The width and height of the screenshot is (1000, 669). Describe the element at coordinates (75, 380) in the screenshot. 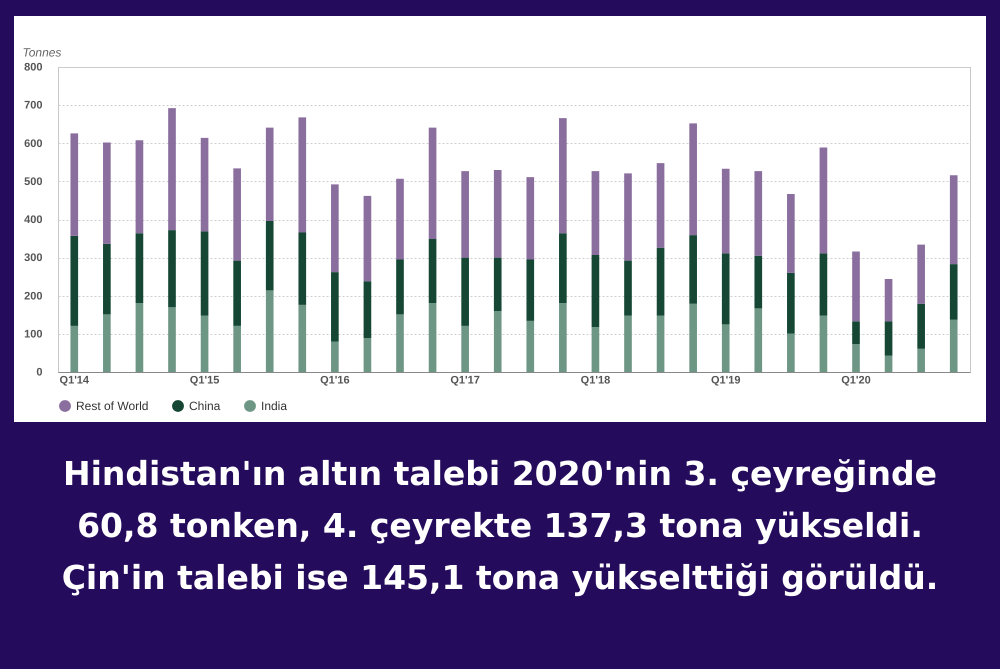

I see `x-tick-label: Q1'14` at that location.